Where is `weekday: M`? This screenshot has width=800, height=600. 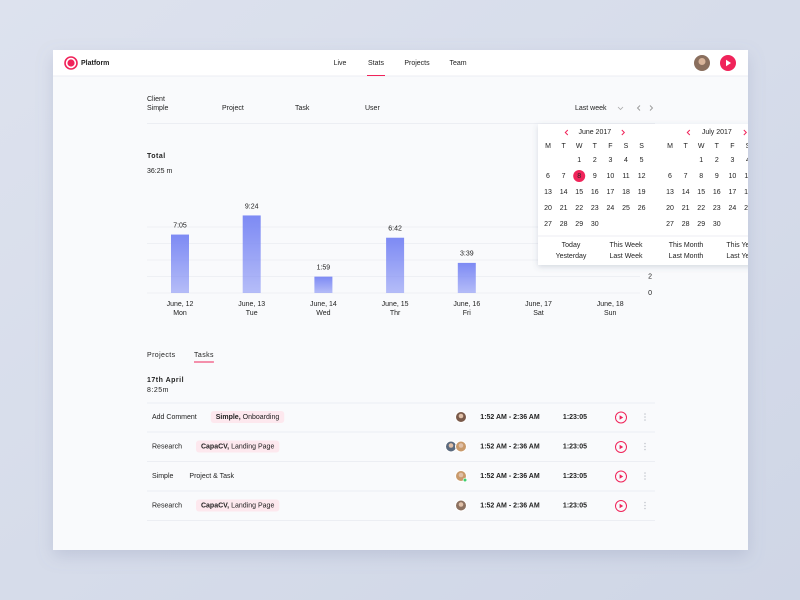 weekday: M is located at coordinates (548, 146).